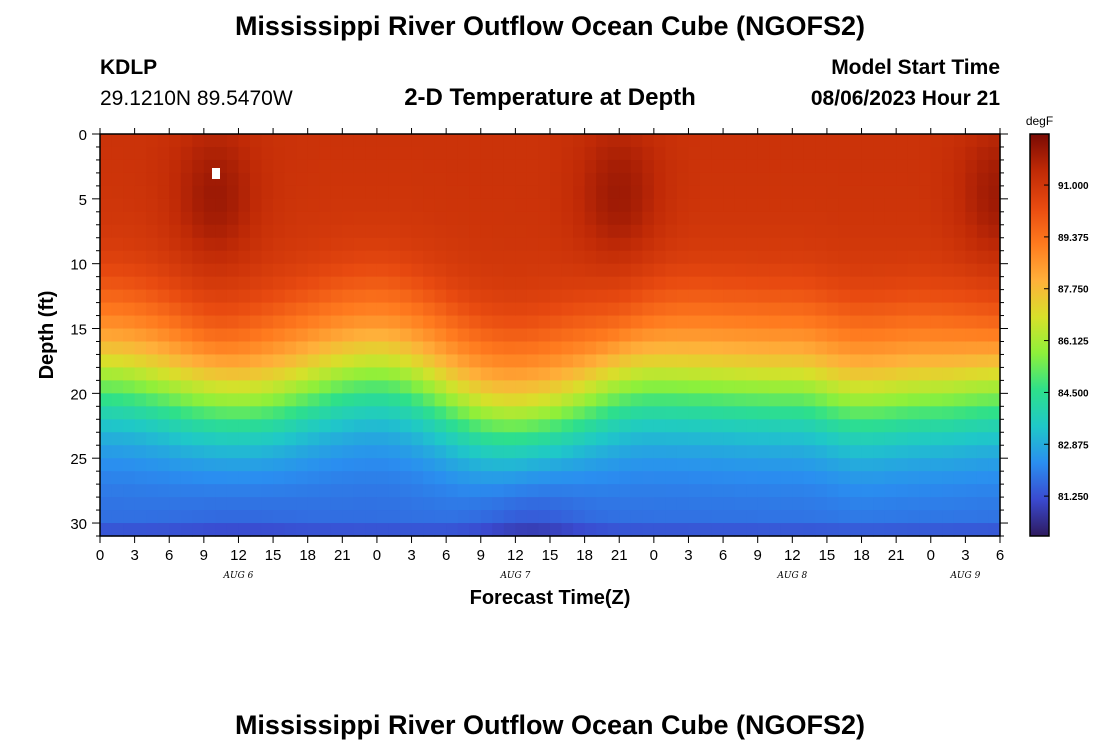  What do you see at coordinates (827, 555) in the screenshot?
I see `x-tick-label: 15` at bounding box center [827, 555].